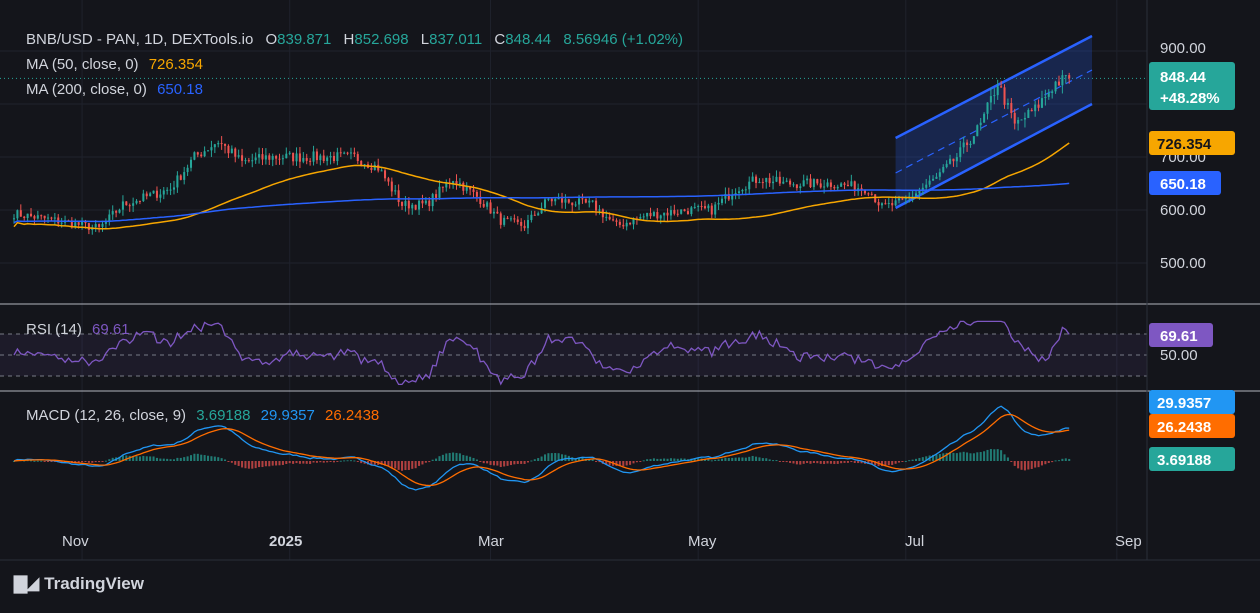 The width and height of the screenshot is (1260, 613). What do you see at coordinates (304, 39) in the screenshot?
I see `legend-open: 839.871` at bounding box center [304, 39].